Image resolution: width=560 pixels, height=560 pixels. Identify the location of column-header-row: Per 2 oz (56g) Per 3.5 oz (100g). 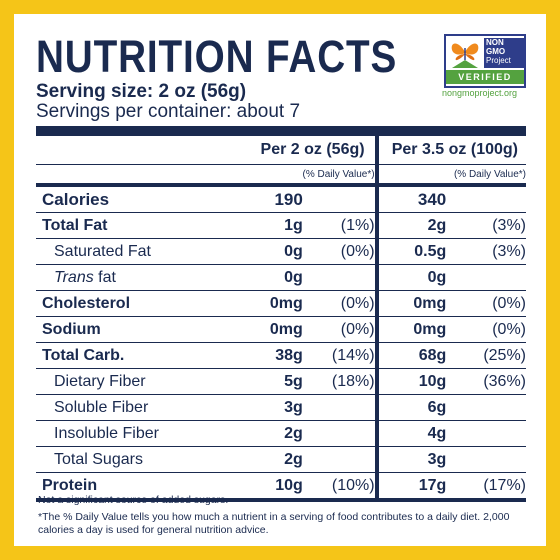
(281, 150).